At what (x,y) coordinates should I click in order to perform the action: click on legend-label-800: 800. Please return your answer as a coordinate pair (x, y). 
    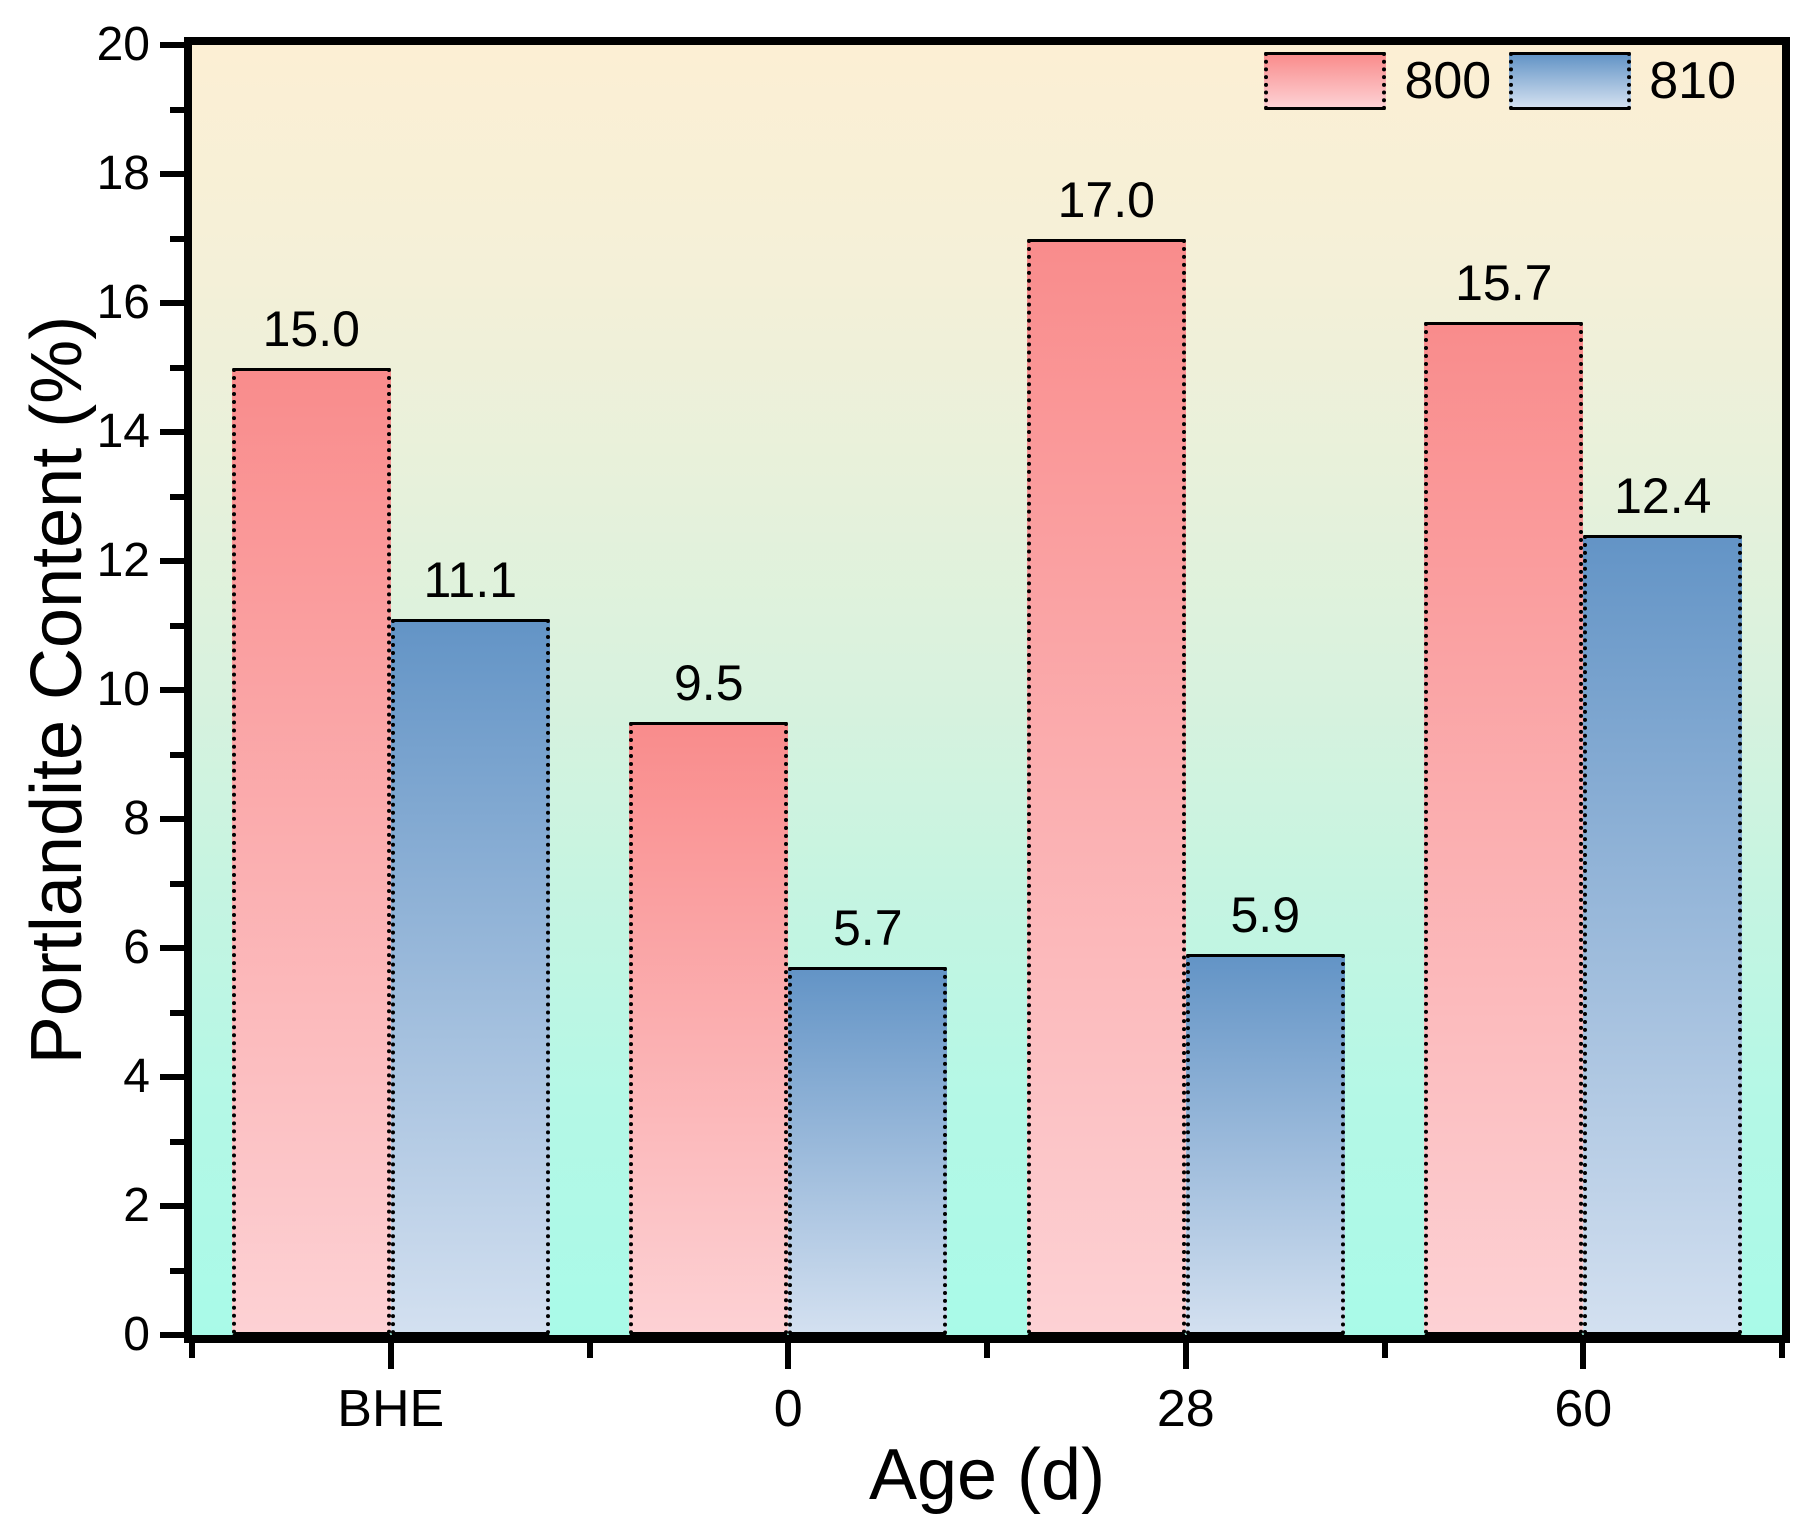
    Looking at the image, I should click on (1448, 81).